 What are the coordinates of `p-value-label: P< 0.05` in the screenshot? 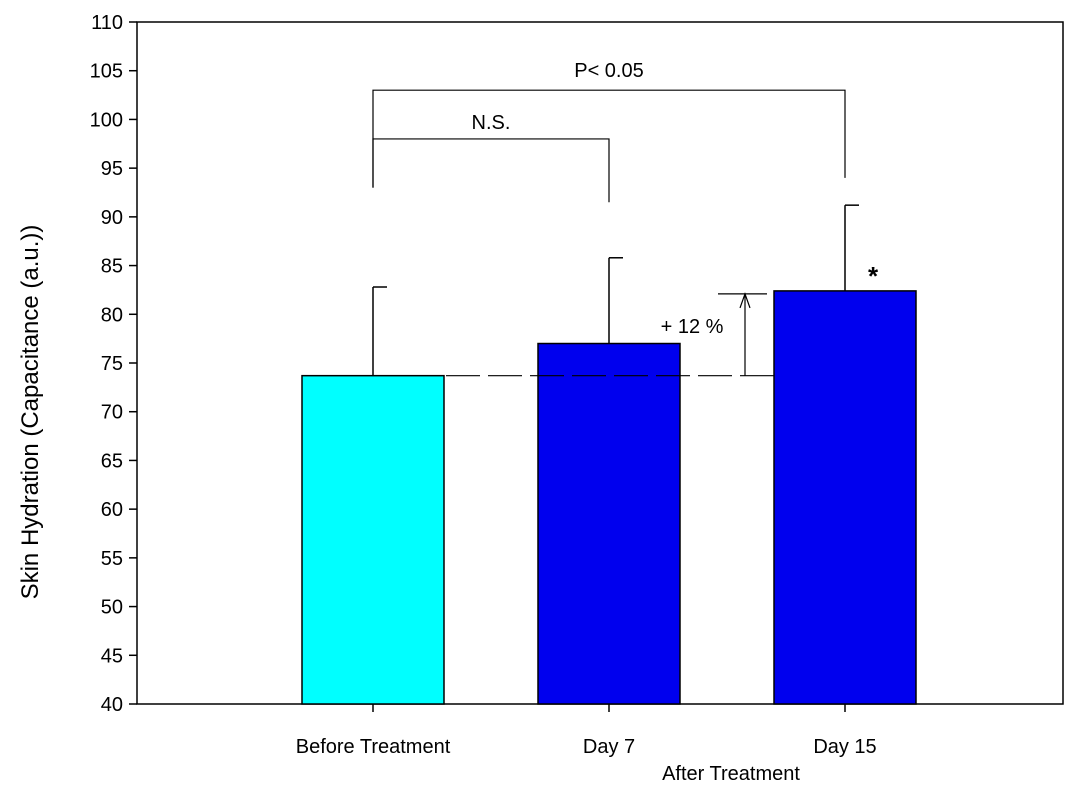 It's located at (609, 71).